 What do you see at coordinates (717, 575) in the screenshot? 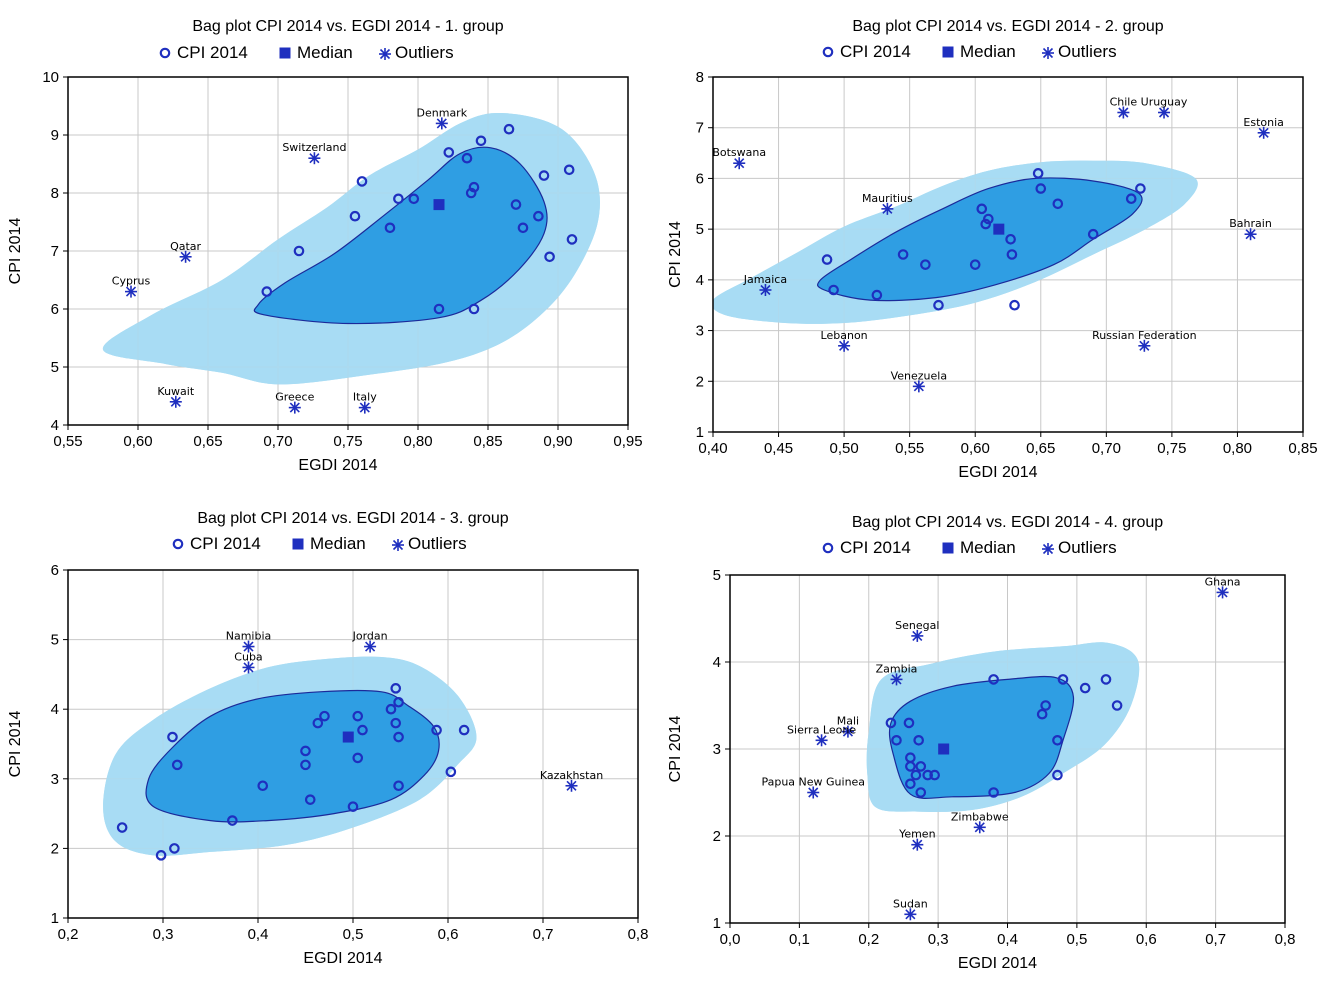
I see `y-tick-label: 5` at bounding box center [717, 575].